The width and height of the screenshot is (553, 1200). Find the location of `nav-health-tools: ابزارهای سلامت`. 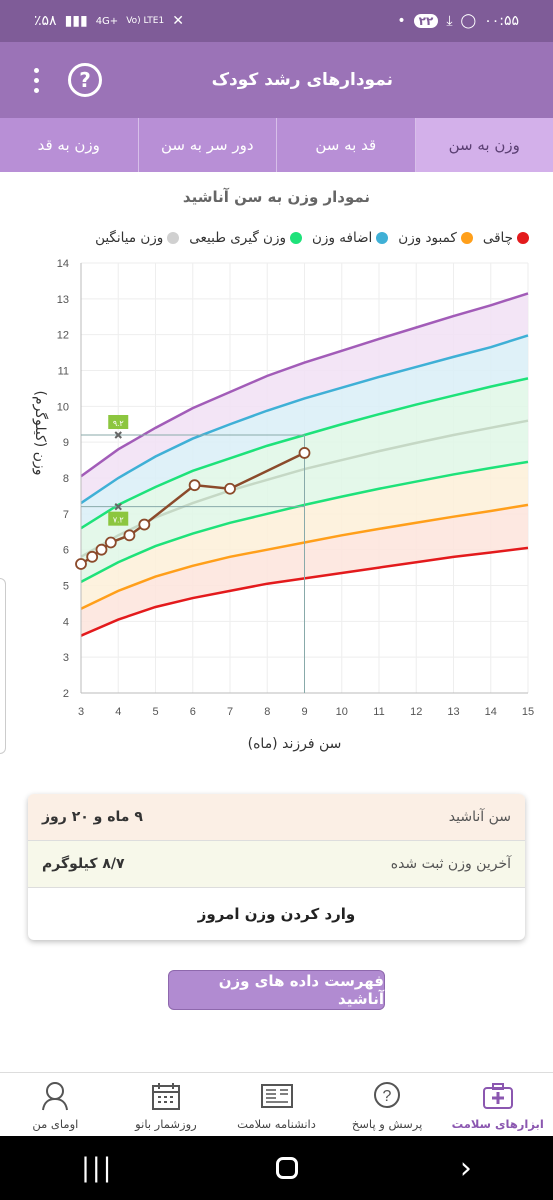

nav-health-tools: ابزارهای سلامت is located at coordinates (497, 1104).